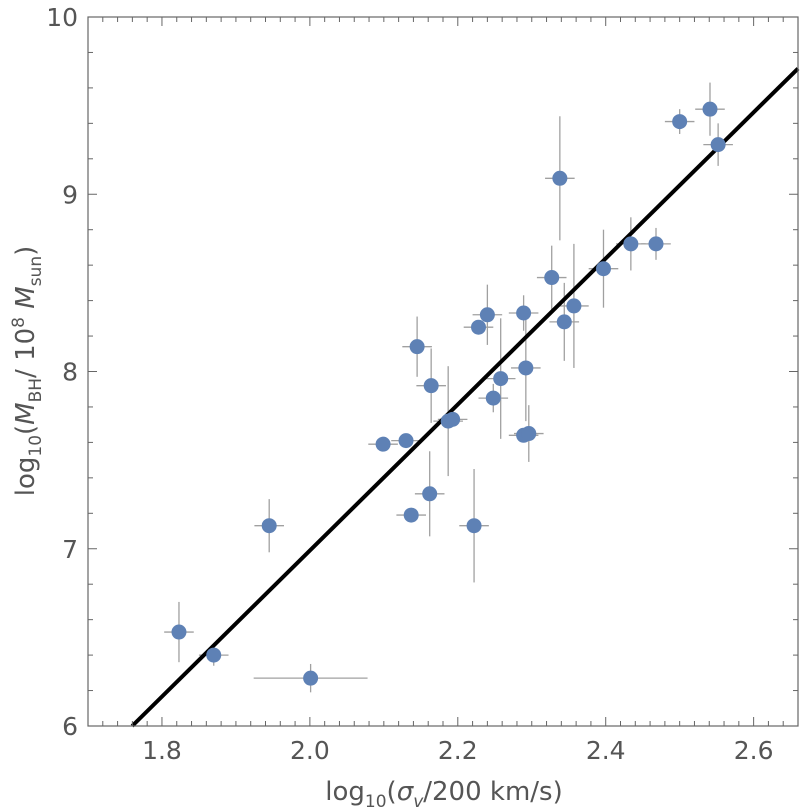 Image resolution: width=800 pixels, height=810 pixels. Describe the element at coordinates (27, 371) in the screenshot. I see `y-axis-label: log10(MBH/ 108 Msun)` at that location.